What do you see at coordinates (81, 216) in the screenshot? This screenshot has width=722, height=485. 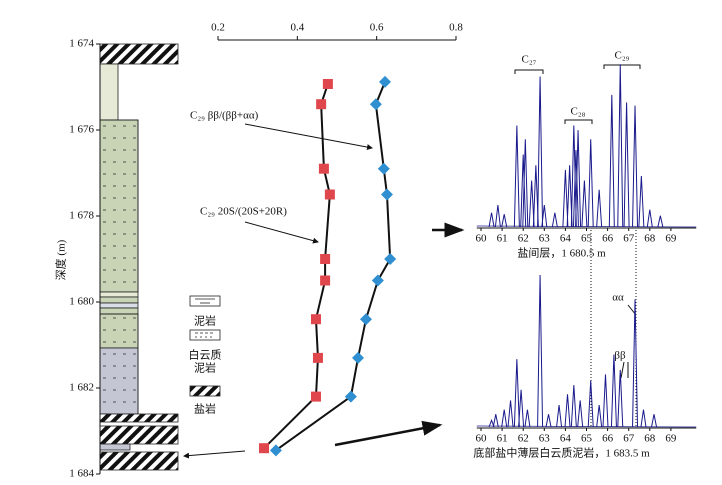 I see `y-tick-label: 1 678` at bounding box center [81, 216].